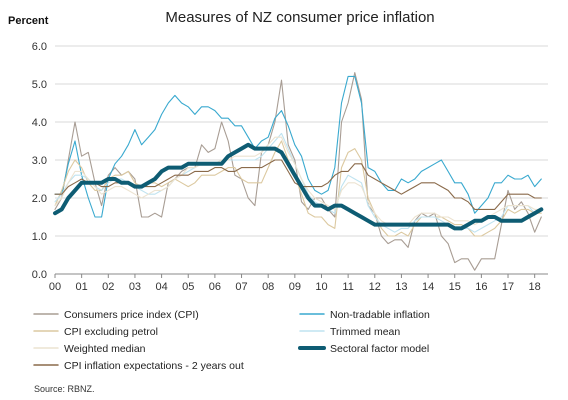  I want to click on y-tick-labels: 0.0 1.0 2.0 3.0 4.0 5.0 6.0, so click(39, 161).